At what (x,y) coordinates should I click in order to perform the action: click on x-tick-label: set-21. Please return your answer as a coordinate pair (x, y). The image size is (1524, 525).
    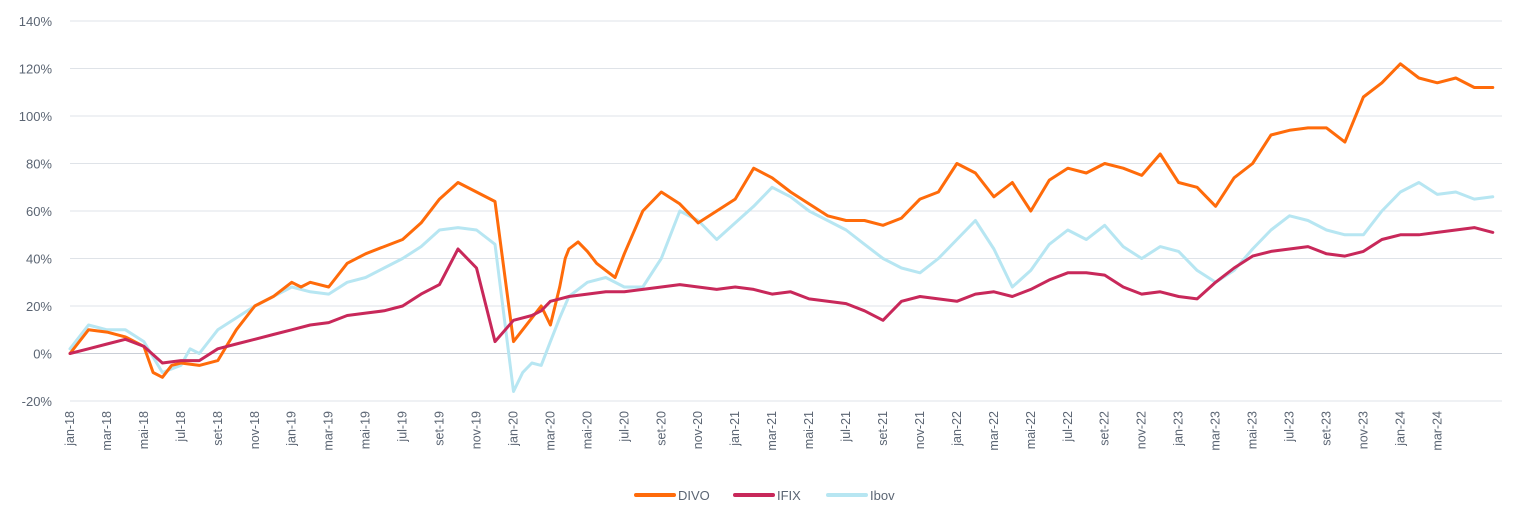
    Looking at the image, I should click on (883, 428).